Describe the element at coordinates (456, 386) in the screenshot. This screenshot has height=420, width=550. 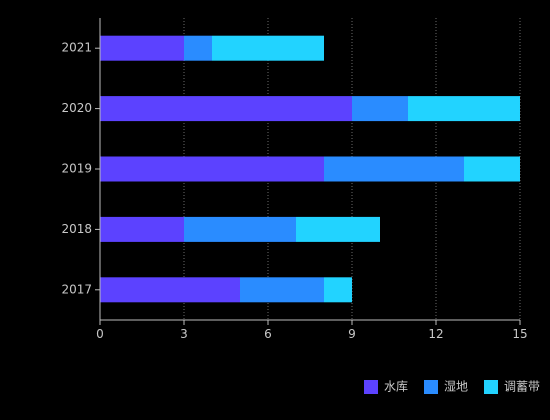
I see `legend-label-1: 湿地` at that location.